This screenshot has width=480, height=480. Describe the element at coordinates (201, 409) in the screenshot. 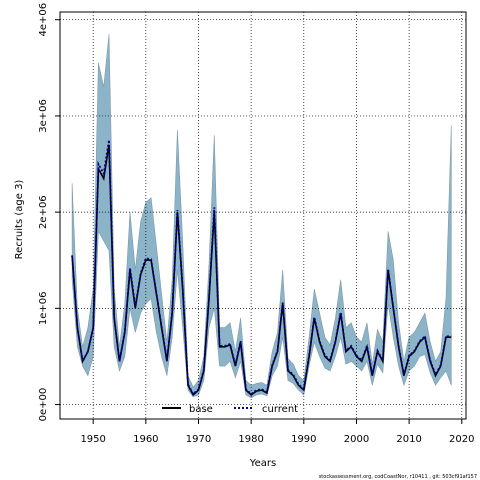

I see `legend-label-base: base` at that location.